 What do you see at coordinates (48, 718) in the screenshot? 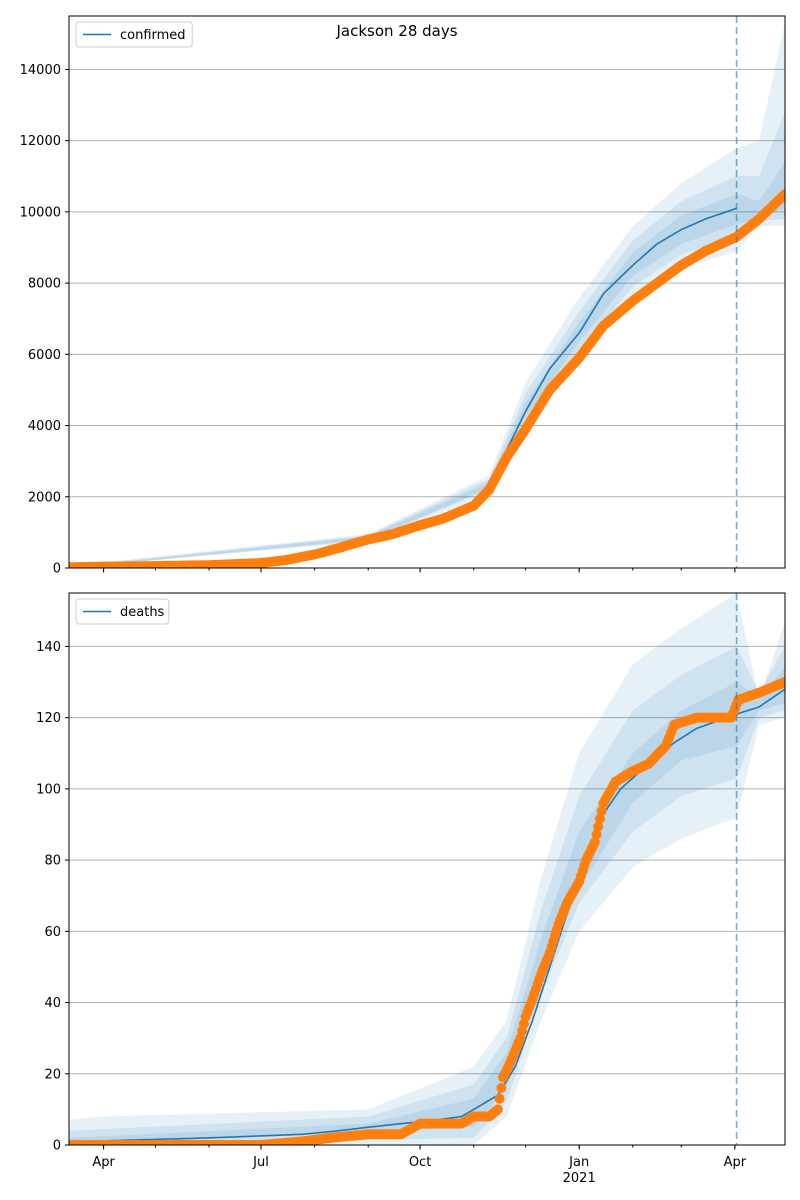
I see `y-tick-label: 120` at bounding box center [48, 718].